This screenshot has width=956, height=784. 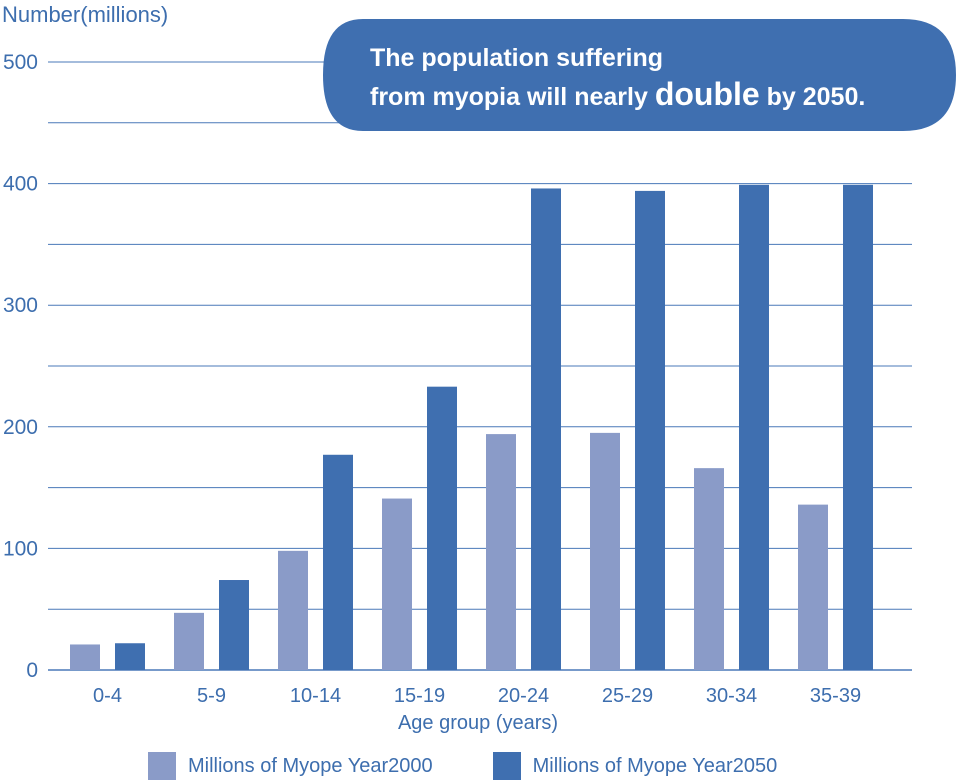 What do you see at coordinates (20, 184) in the screenshot?
I see `y-tick-label: 400` at bounding box center [20, 184].